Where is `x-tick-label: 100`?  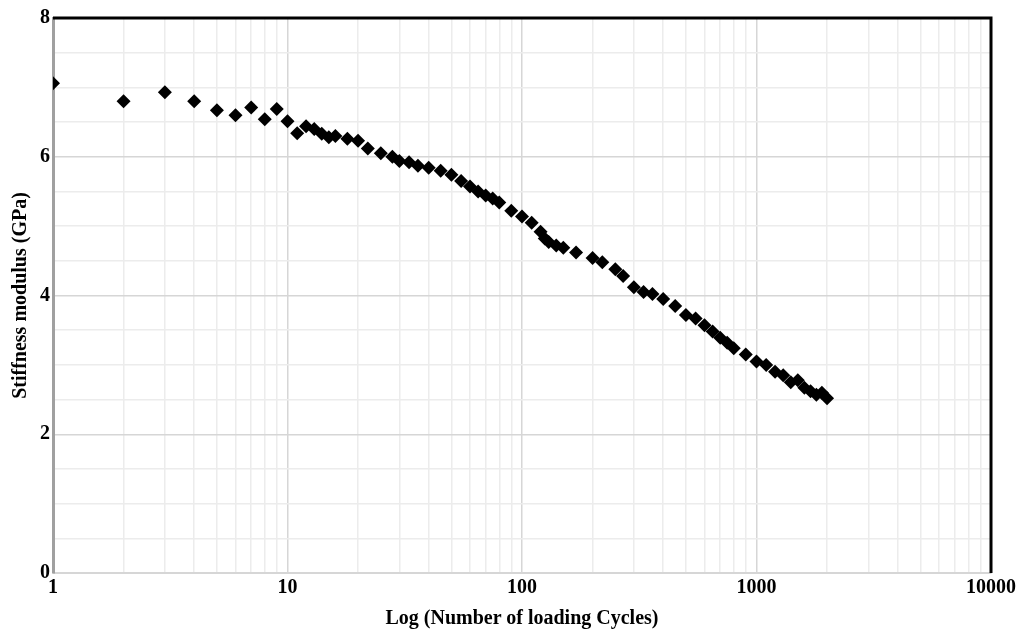
x-tick-label: 100 is located at coordinates (522, 586).